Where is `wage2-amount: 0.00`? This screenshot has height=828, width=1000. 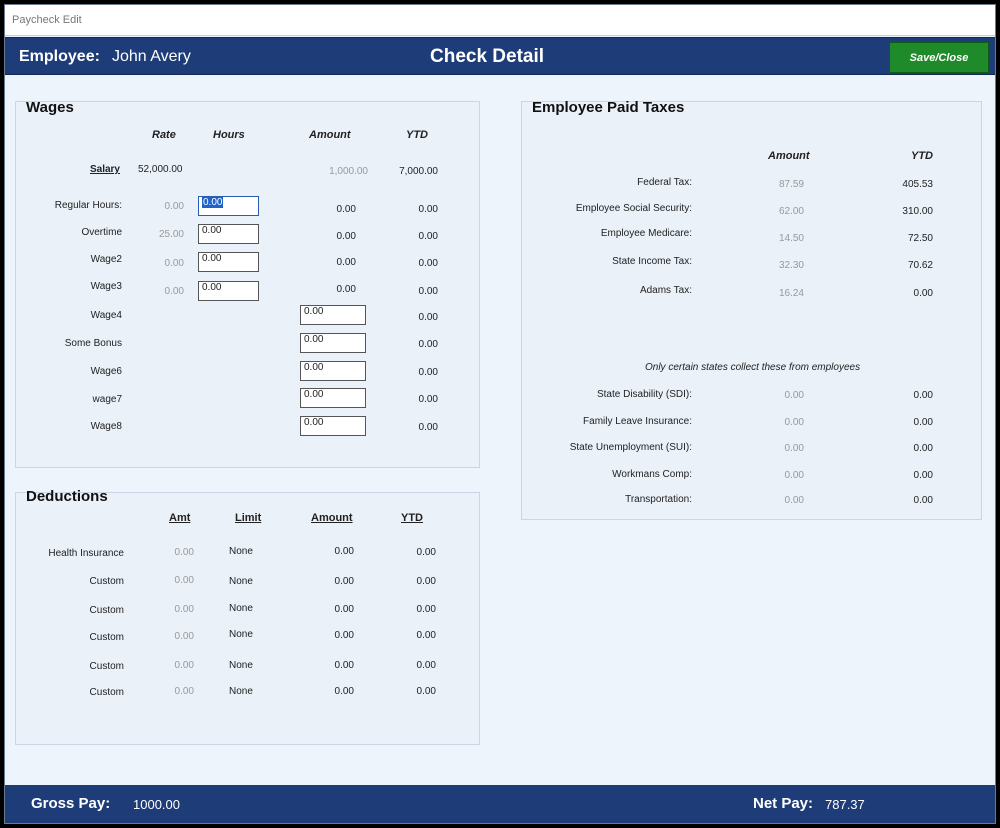 wage2-amount: 0.00 is located at coordinates (346, 262).